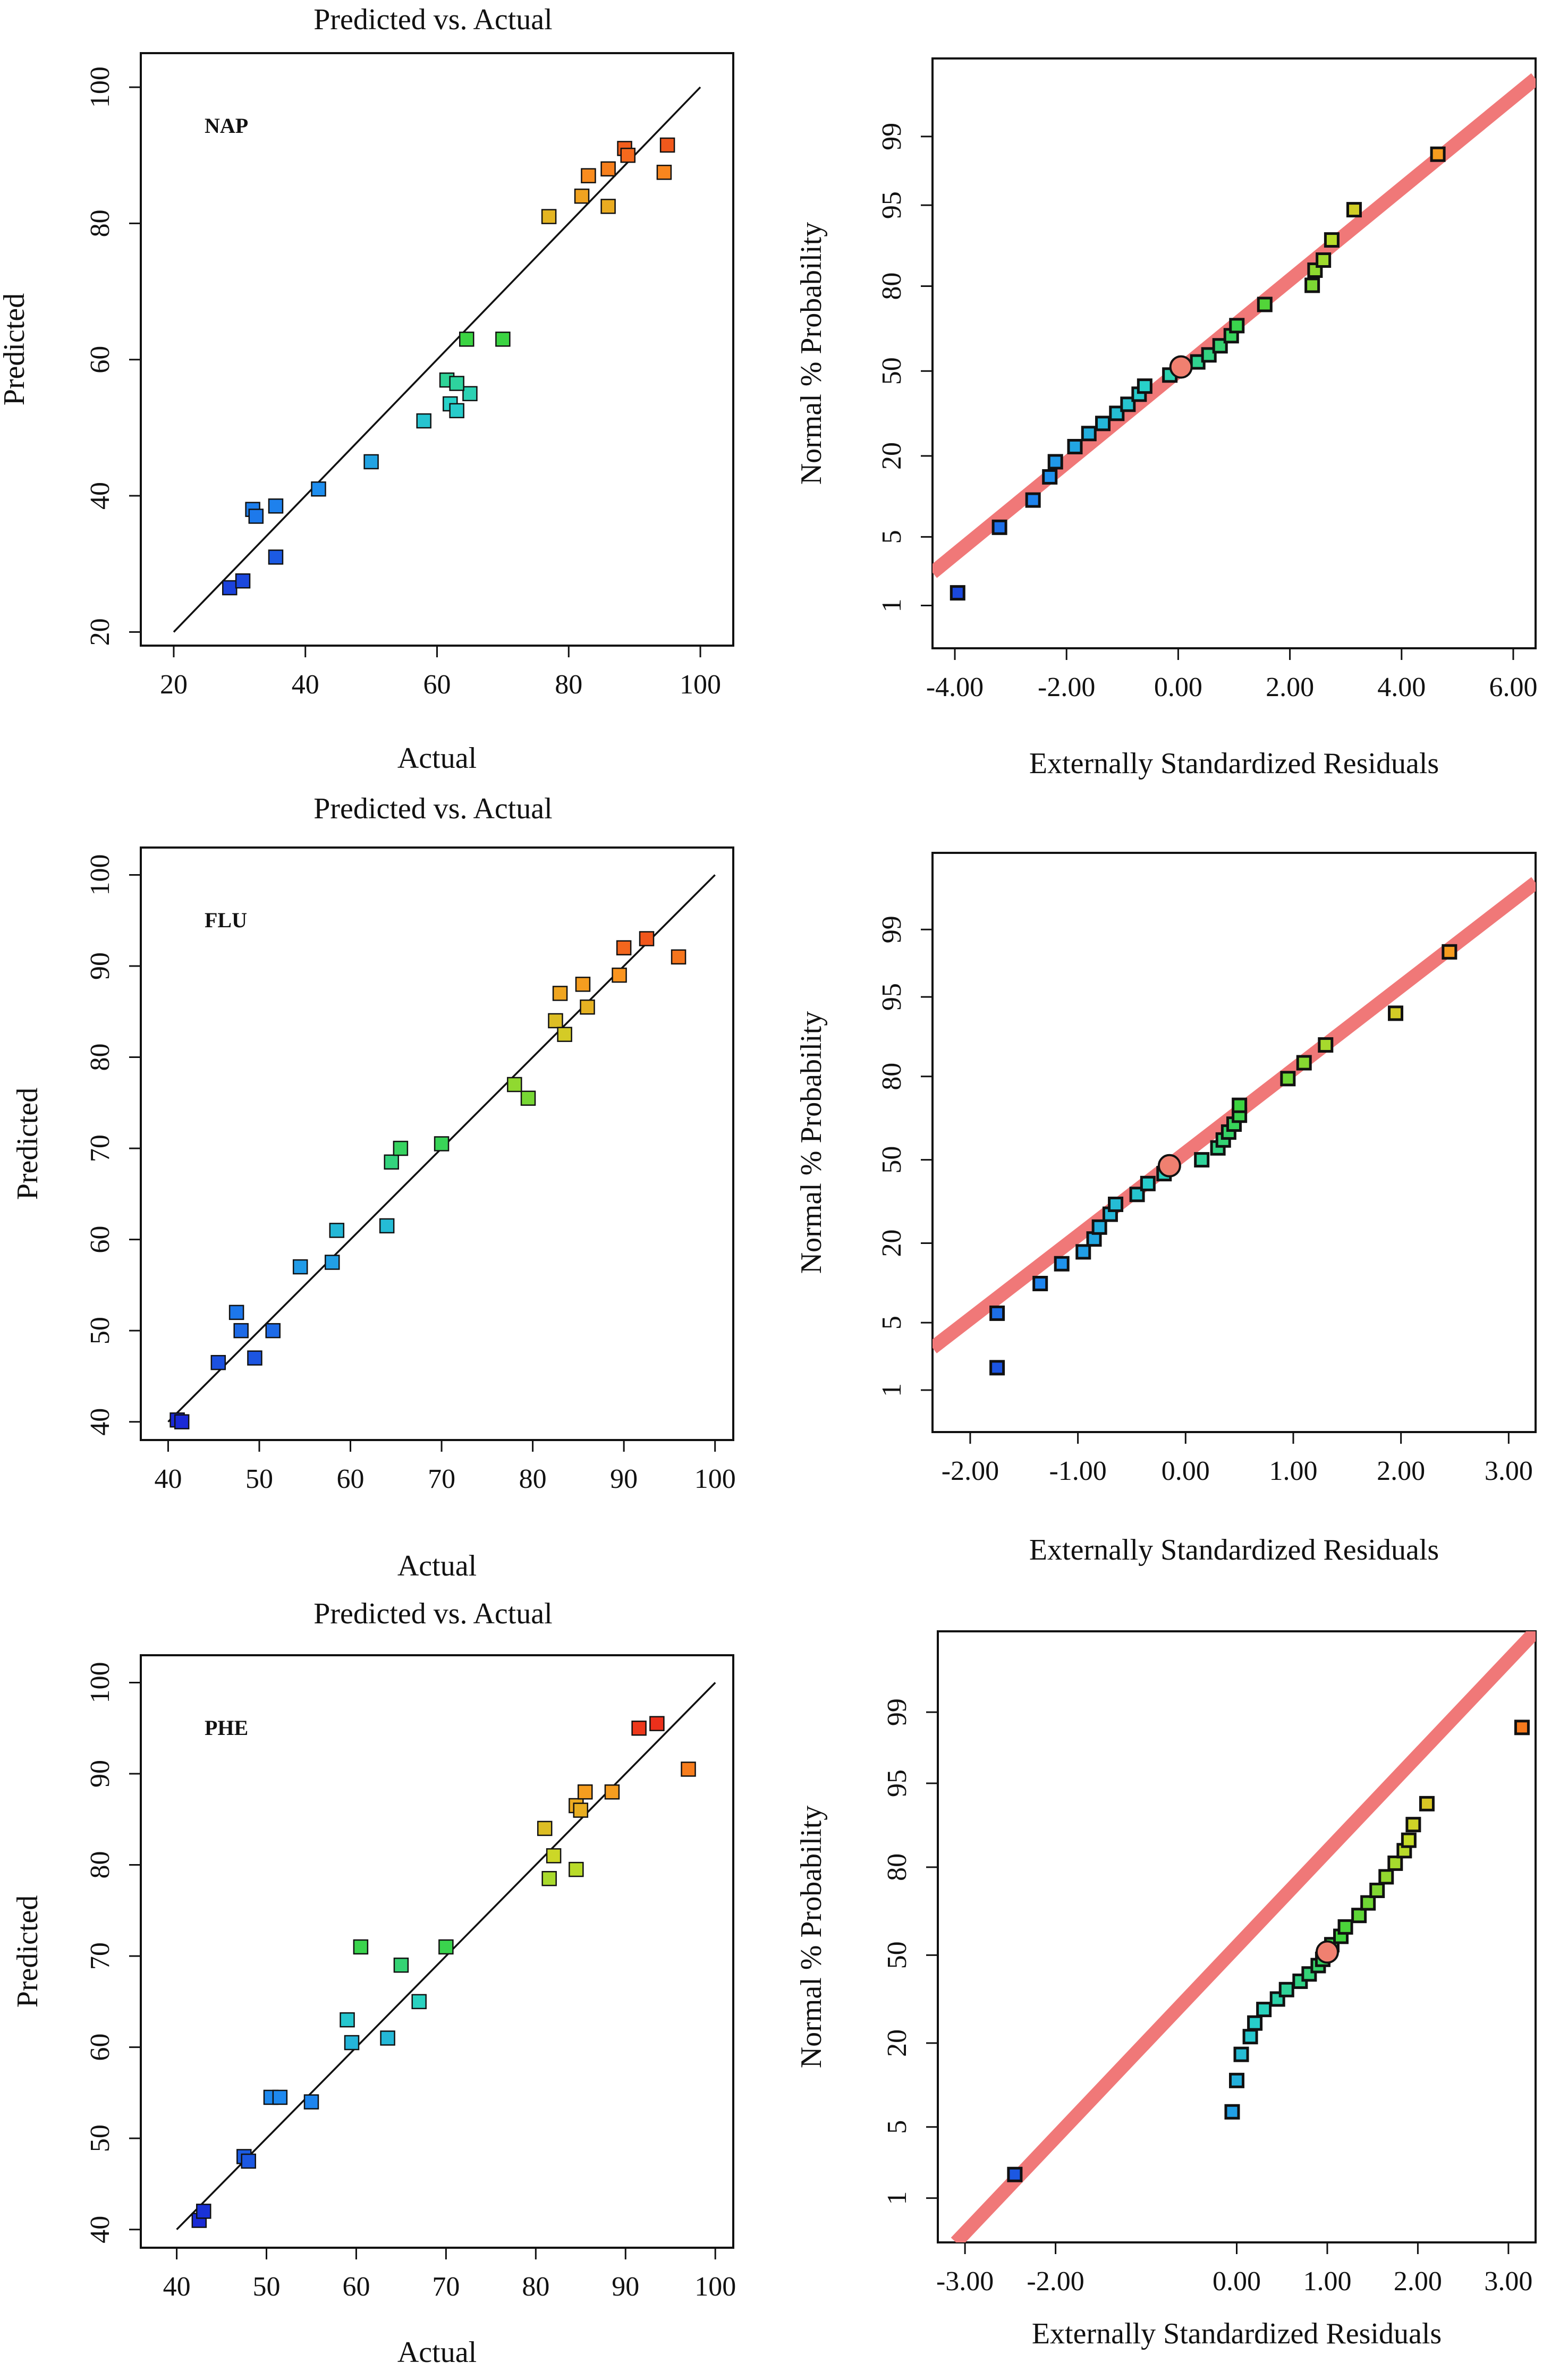  What do you see at coordinates (1513, 687) in the screenshot?
I see `x-tick-label: 6.00` at bounding box center [1513, 687].